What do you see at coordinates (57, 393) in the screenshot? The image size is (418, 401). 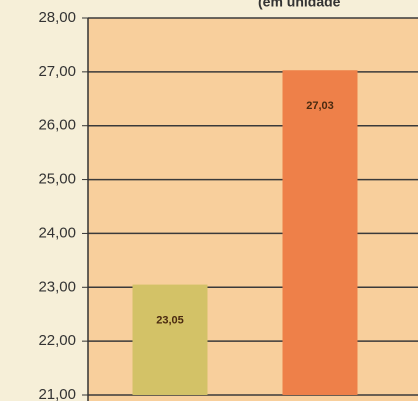 I see `y-tick-label: 21,00` at bounding box center [57, 393].